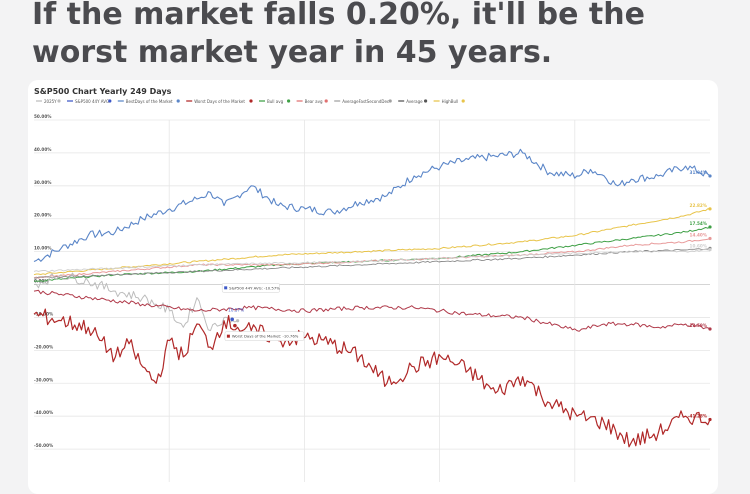 This screenshot has width=750, height=494. What do you see at coordinates (103, 91) in the screenshot?
I see `chart-title: S&P500 Chart Yearly 249 Days` at bounding box center [103, 91].